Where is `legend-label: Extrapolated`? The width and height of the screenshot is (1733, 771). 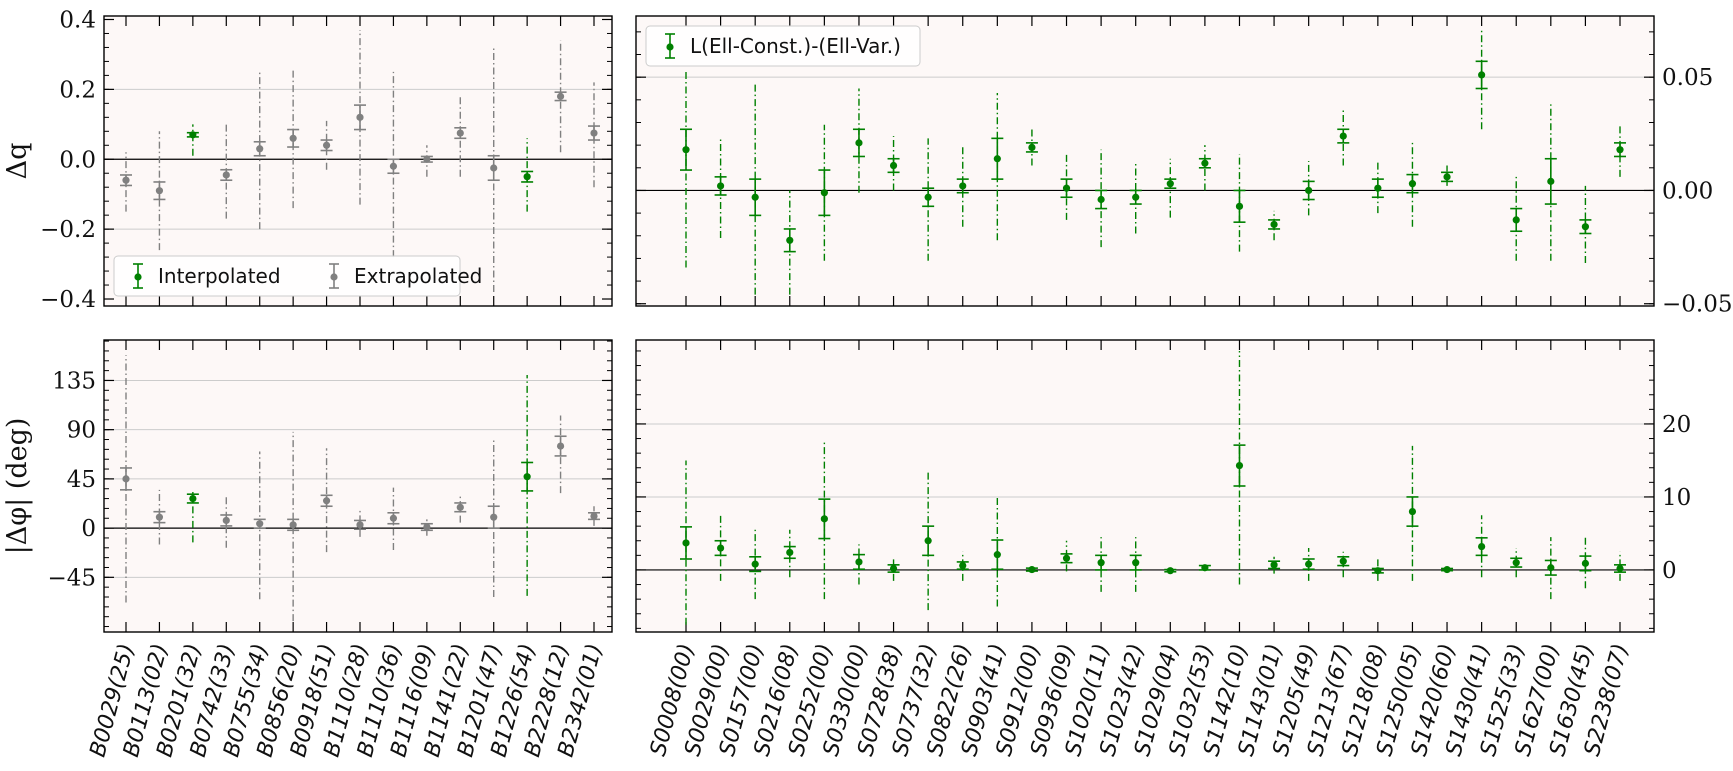
legend-label: Extrapolated is located at coordinates (418, 276).